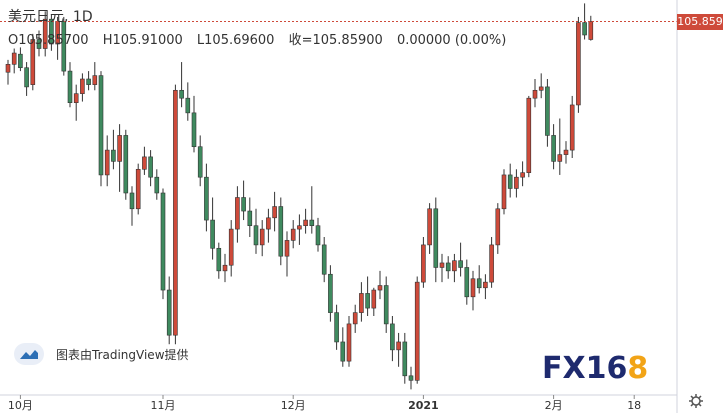  What do you see at coordinates (634, 405) in the screenshot?
I see `x-tick-label: 18` at bounding box center [634, 405].